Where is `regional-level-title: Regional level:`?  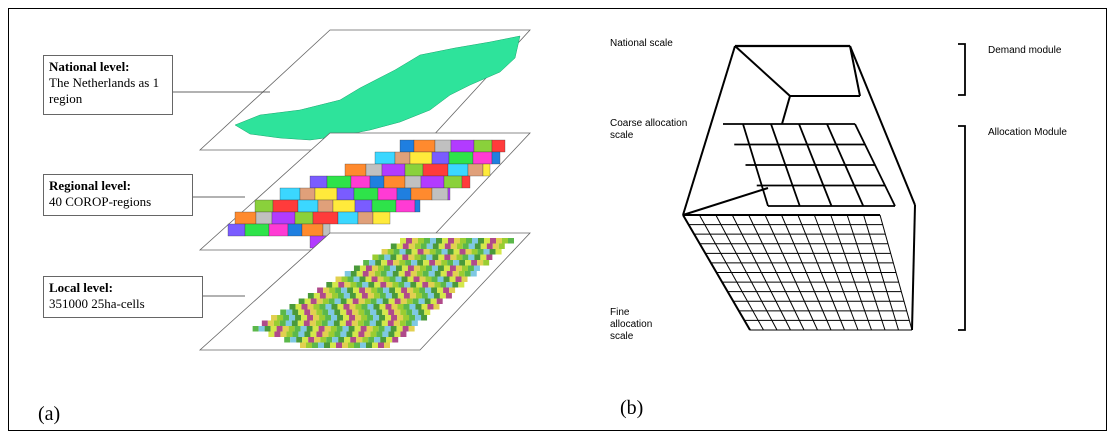
regional-level-title: Regional level: is located at coordinates (90, 185).